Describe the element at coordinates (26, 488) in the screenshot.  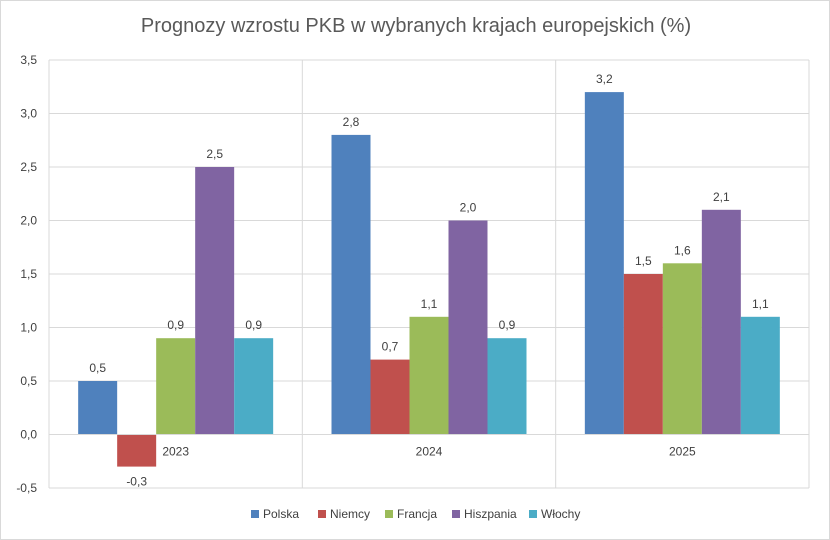
I see `y-tick-label: -0,5` at that location.